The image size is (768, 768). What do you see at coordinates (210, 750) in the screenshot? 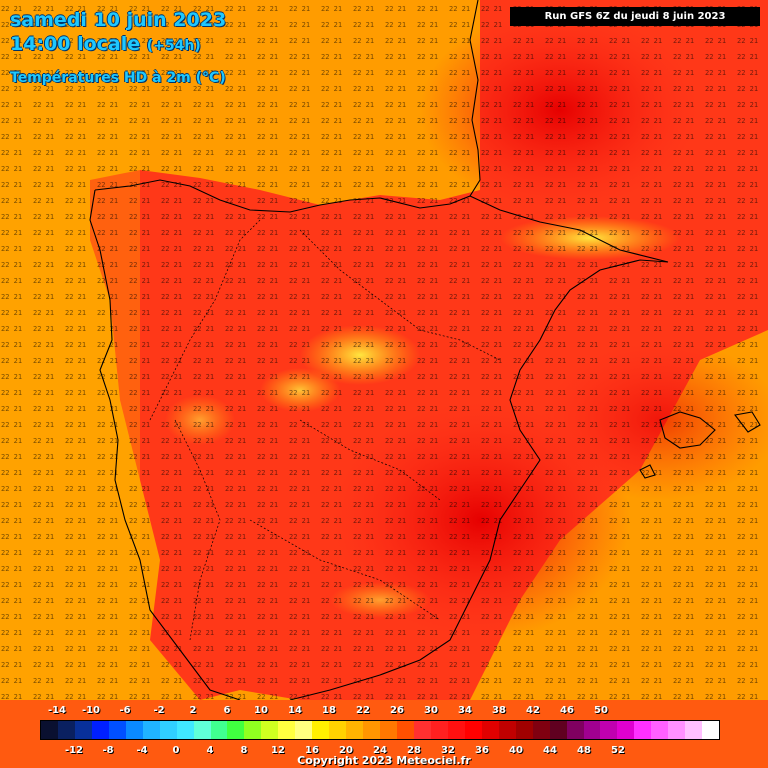
I see `scale-tick-label: 4` at bounding box center [210, 750].